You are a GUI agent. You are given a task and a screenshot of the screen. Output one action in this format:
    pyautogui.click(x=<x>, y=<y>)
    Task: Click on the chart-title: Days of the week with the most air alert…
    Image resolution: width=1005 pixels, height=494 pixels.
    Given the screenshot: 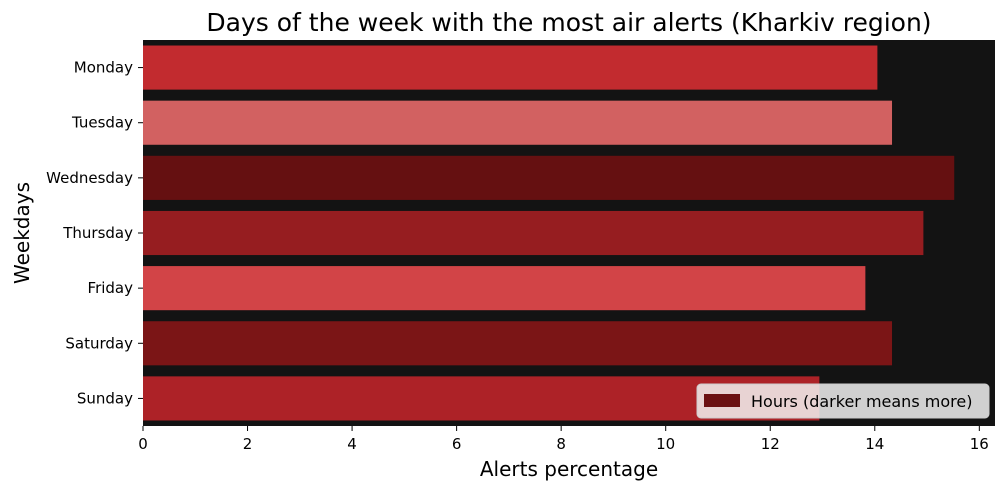 What is the action you would take?
    pyautogui.click(x=568, y=22)
    